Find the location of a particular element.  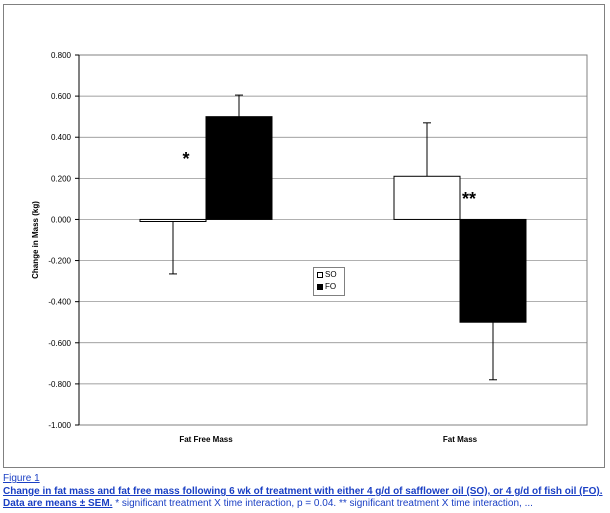

figure-label-link: Figure 1 is located at coordinates (21, 478).